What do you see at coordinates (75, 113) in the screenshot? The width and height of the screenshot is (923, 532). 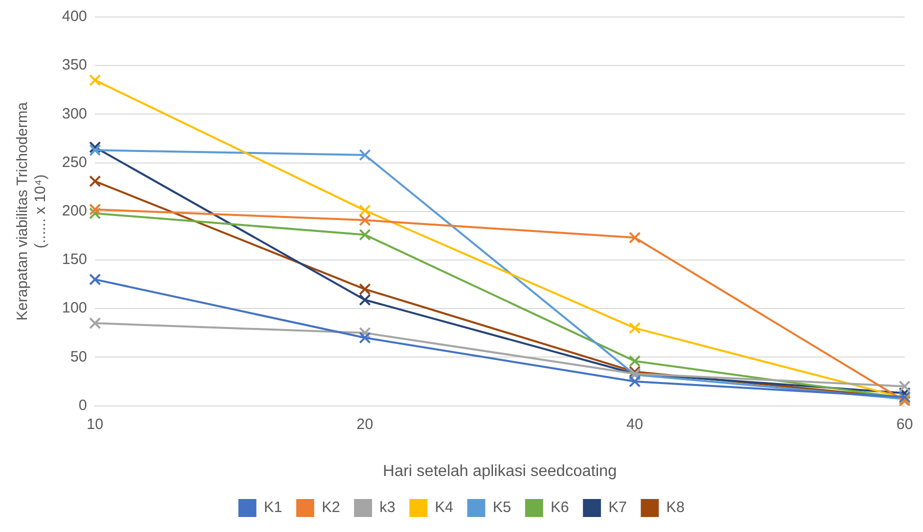 I see `y-tick-label: 300` at bounding box center [75, 113].